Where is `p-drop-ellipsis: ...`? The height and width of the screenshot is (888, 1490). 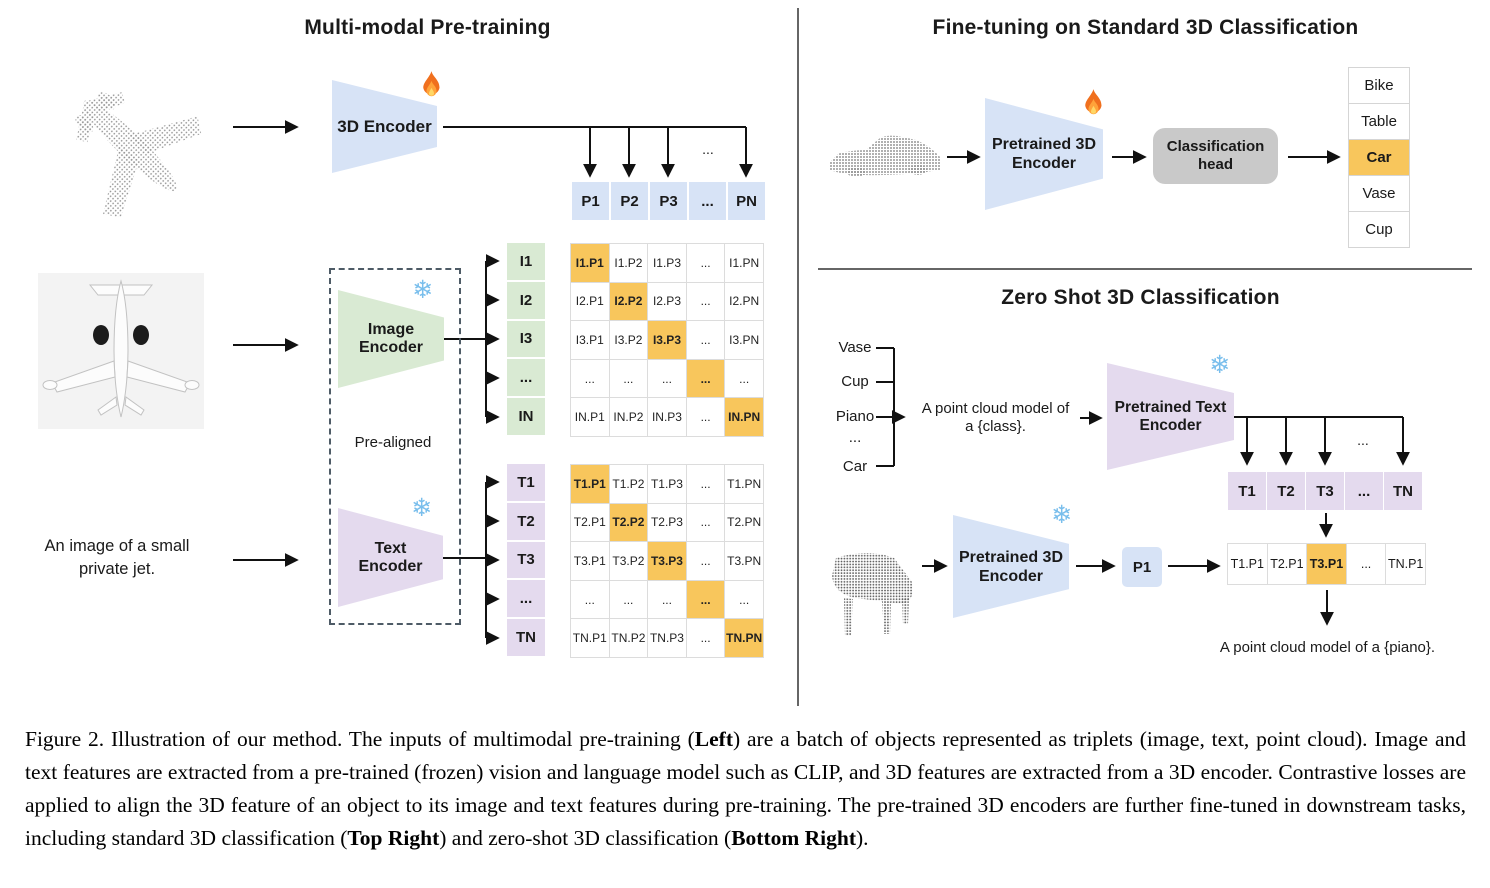
p-drop-ellipsis: ... is located at coordinates (708, 149).